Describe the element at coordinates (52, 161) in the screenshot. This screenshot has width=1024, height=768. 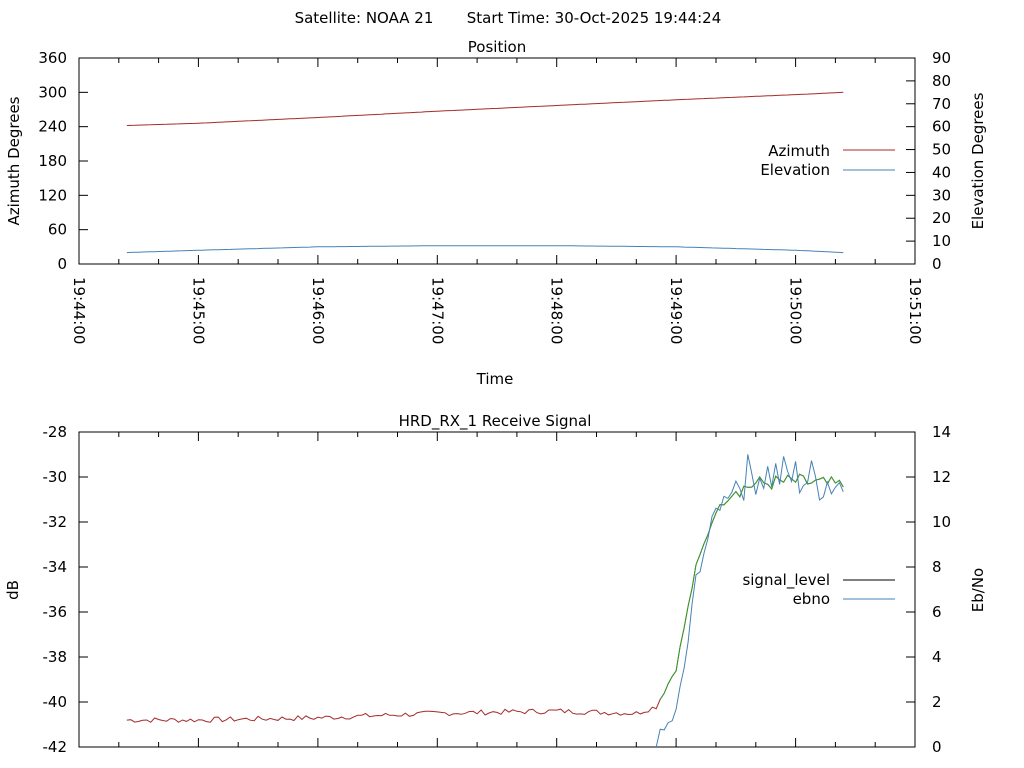
I see `y-tick-label: 180` at that location.